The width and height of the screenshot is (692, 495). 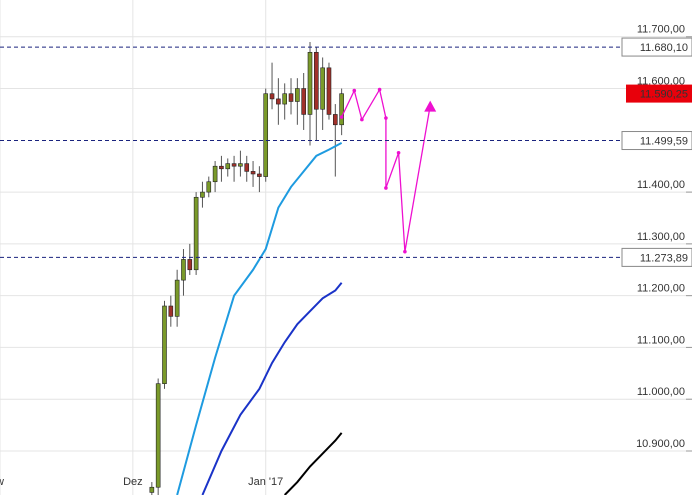 I want to click on y-tick-label: 11.600,00, so click(x=661, y=81).